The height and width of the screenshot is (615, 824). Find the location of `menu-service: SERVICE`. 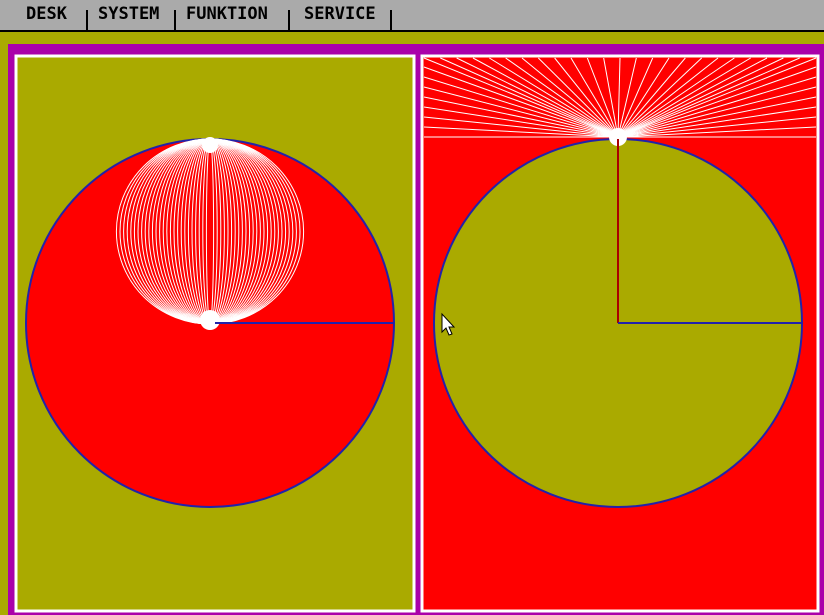

menu-service: SERVICE is located at coordinates (340, 19).